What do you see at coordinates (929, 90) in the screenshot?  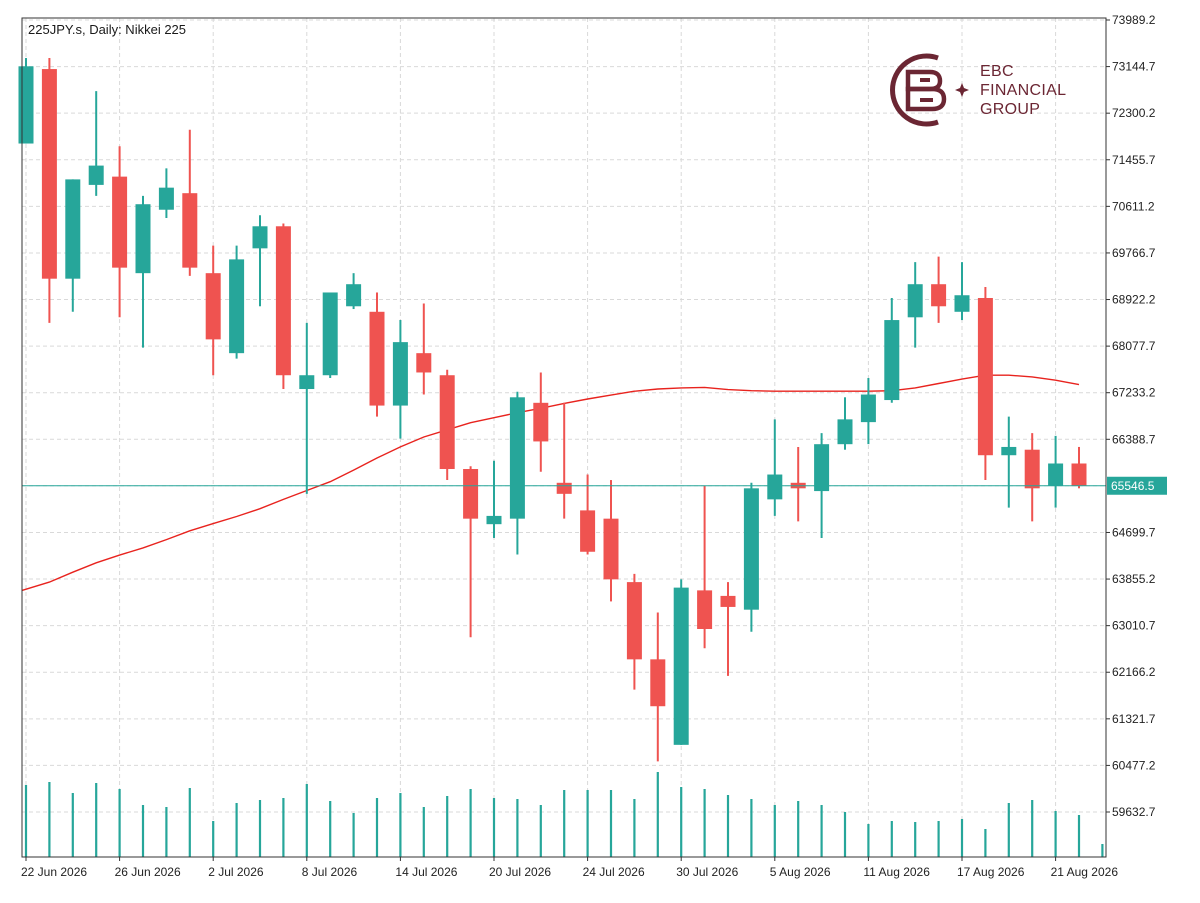 I see `ebc-monogram-logo-icon` at bounding box center [929, 90].